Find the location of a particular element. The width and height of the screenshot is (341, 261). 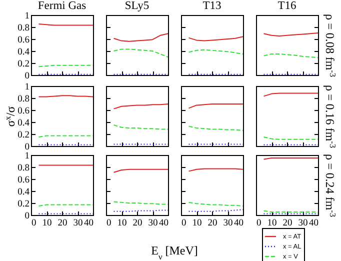

chart-title: T13 is located at coordinates (212, 6).